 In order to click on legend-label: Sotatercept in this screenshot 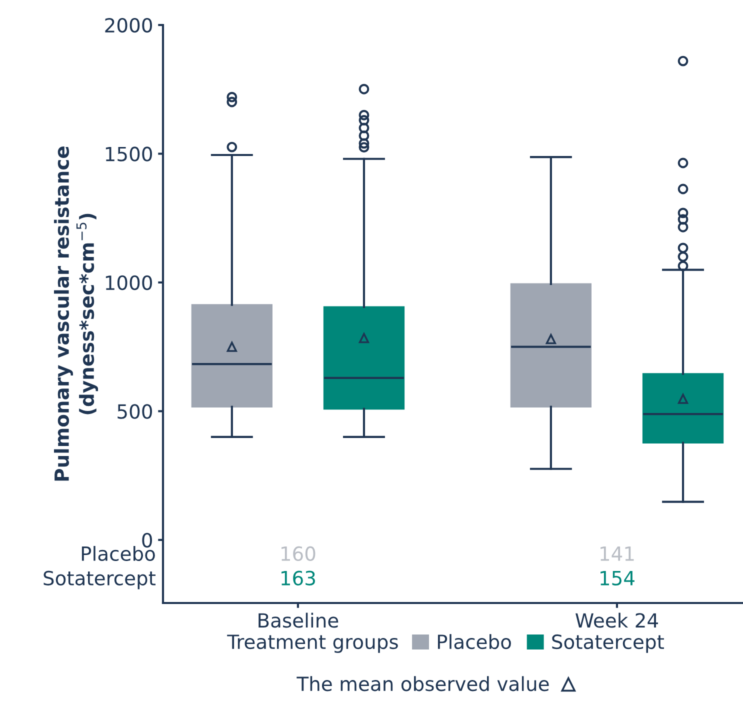, I will do `click(608, 643)`.